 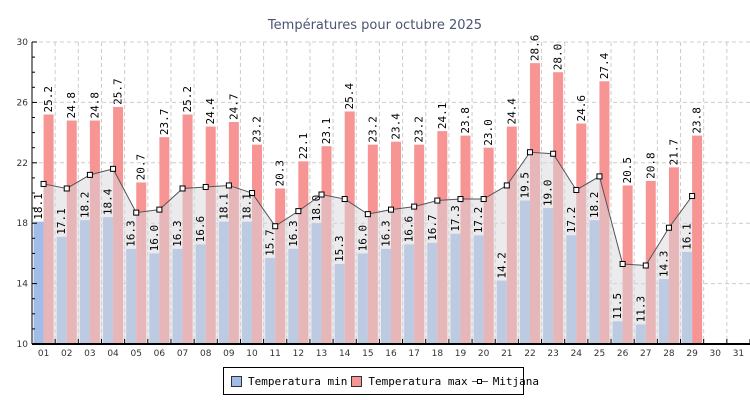 I want to click on x-tick-label: 29, so click(x=692, y=354).